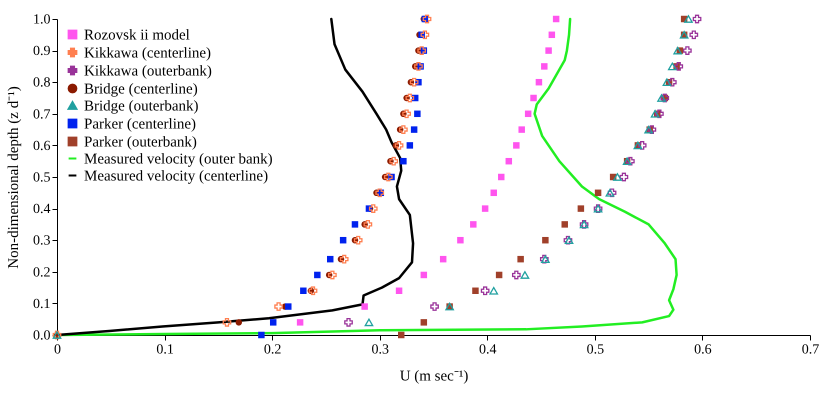  What do you see at coordinates (41, 336) in the screenshot?
I see `y-tick-label: 0.0` at bounding box center [41, 336].